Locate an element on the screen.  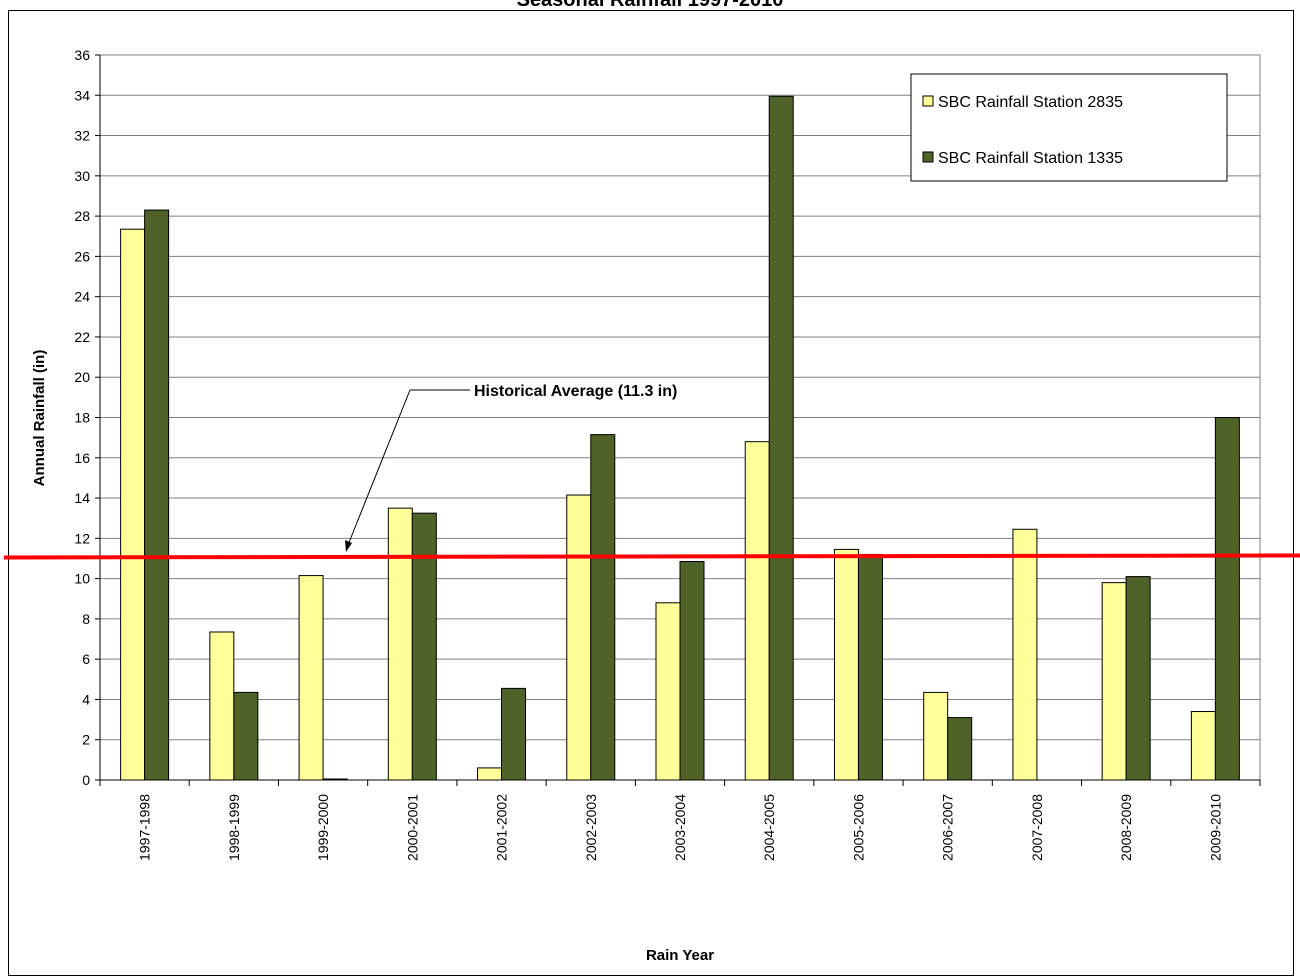
y-tick-label: 22 is located at coordinates (82, 337).